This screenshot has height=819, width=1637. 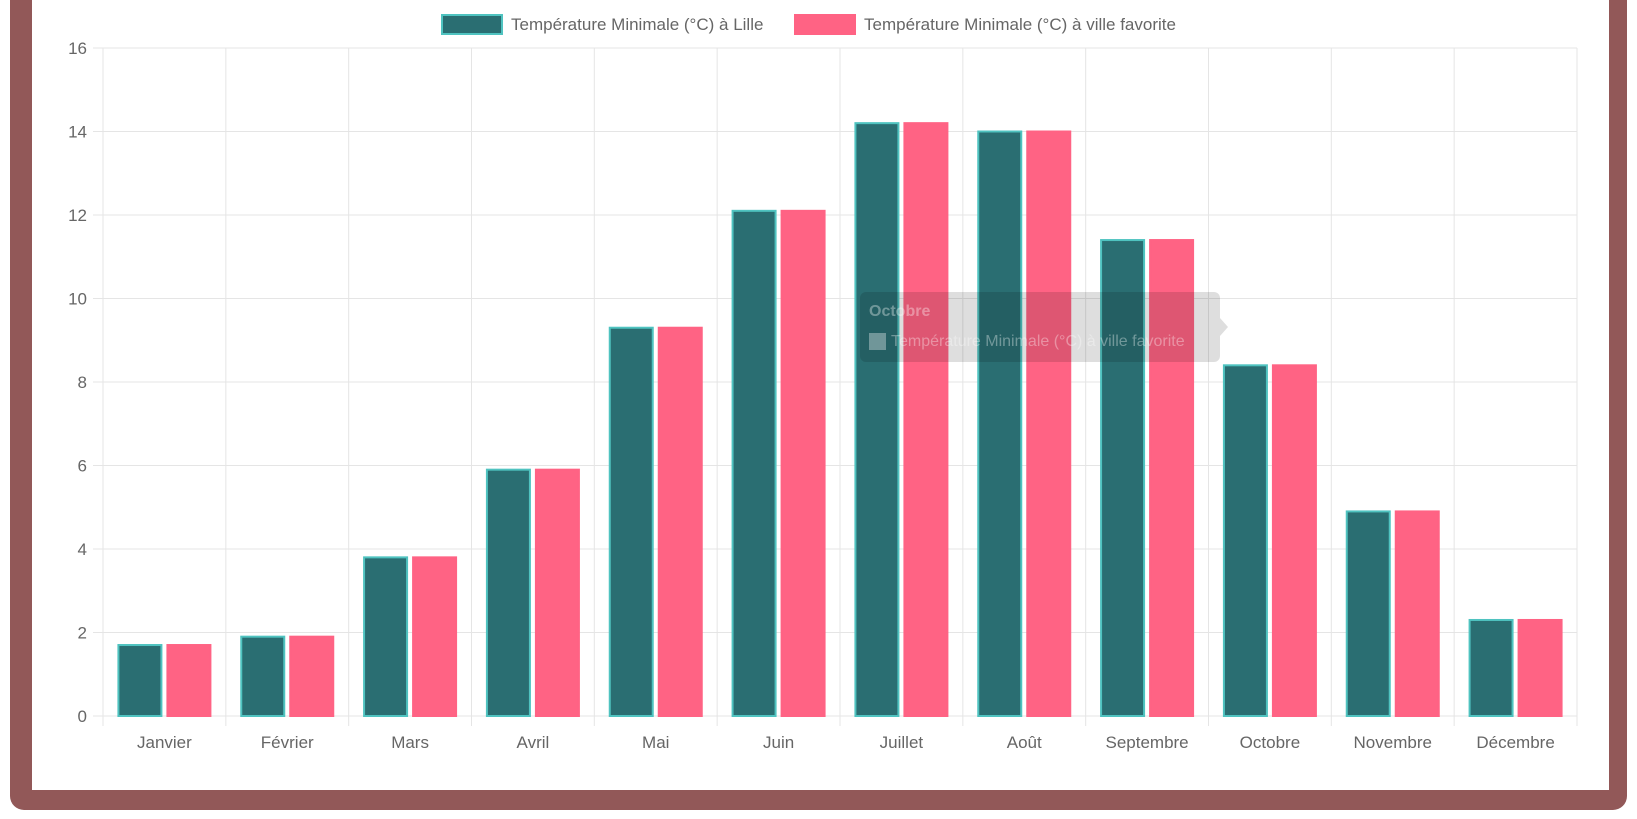 What do you see at coordinates (1024, 742) in the screenshot?
I see `x-tick-label: Août` at bounding box center [1024, 742].